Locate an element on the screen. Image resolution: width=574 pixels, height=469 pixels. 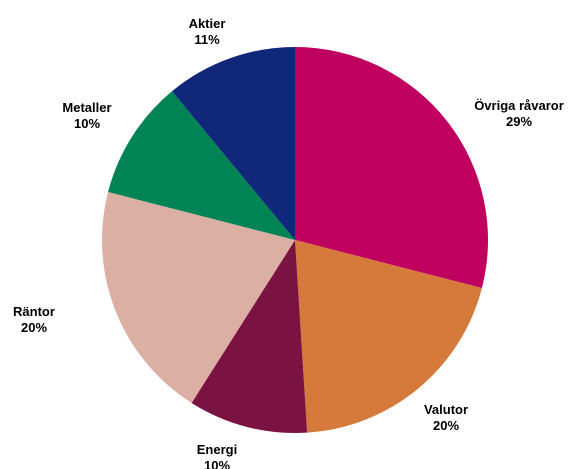
pie-slice-metaller is located at coordinates (201, 165).